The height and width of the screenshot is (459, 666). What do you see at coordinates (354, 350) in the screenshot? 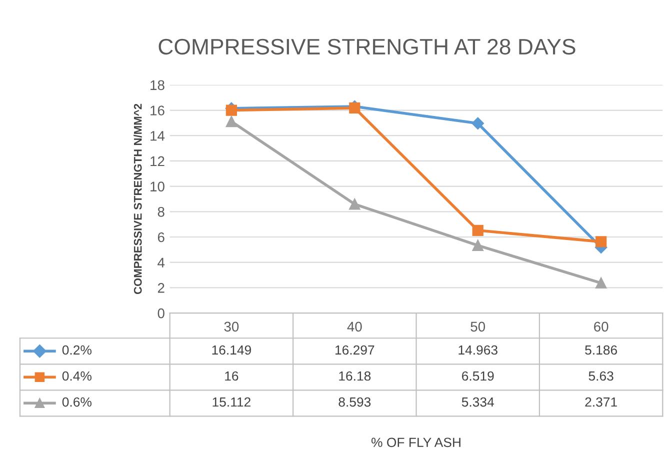
I see `data-label: 16.297` at bounding box center [354, 350].